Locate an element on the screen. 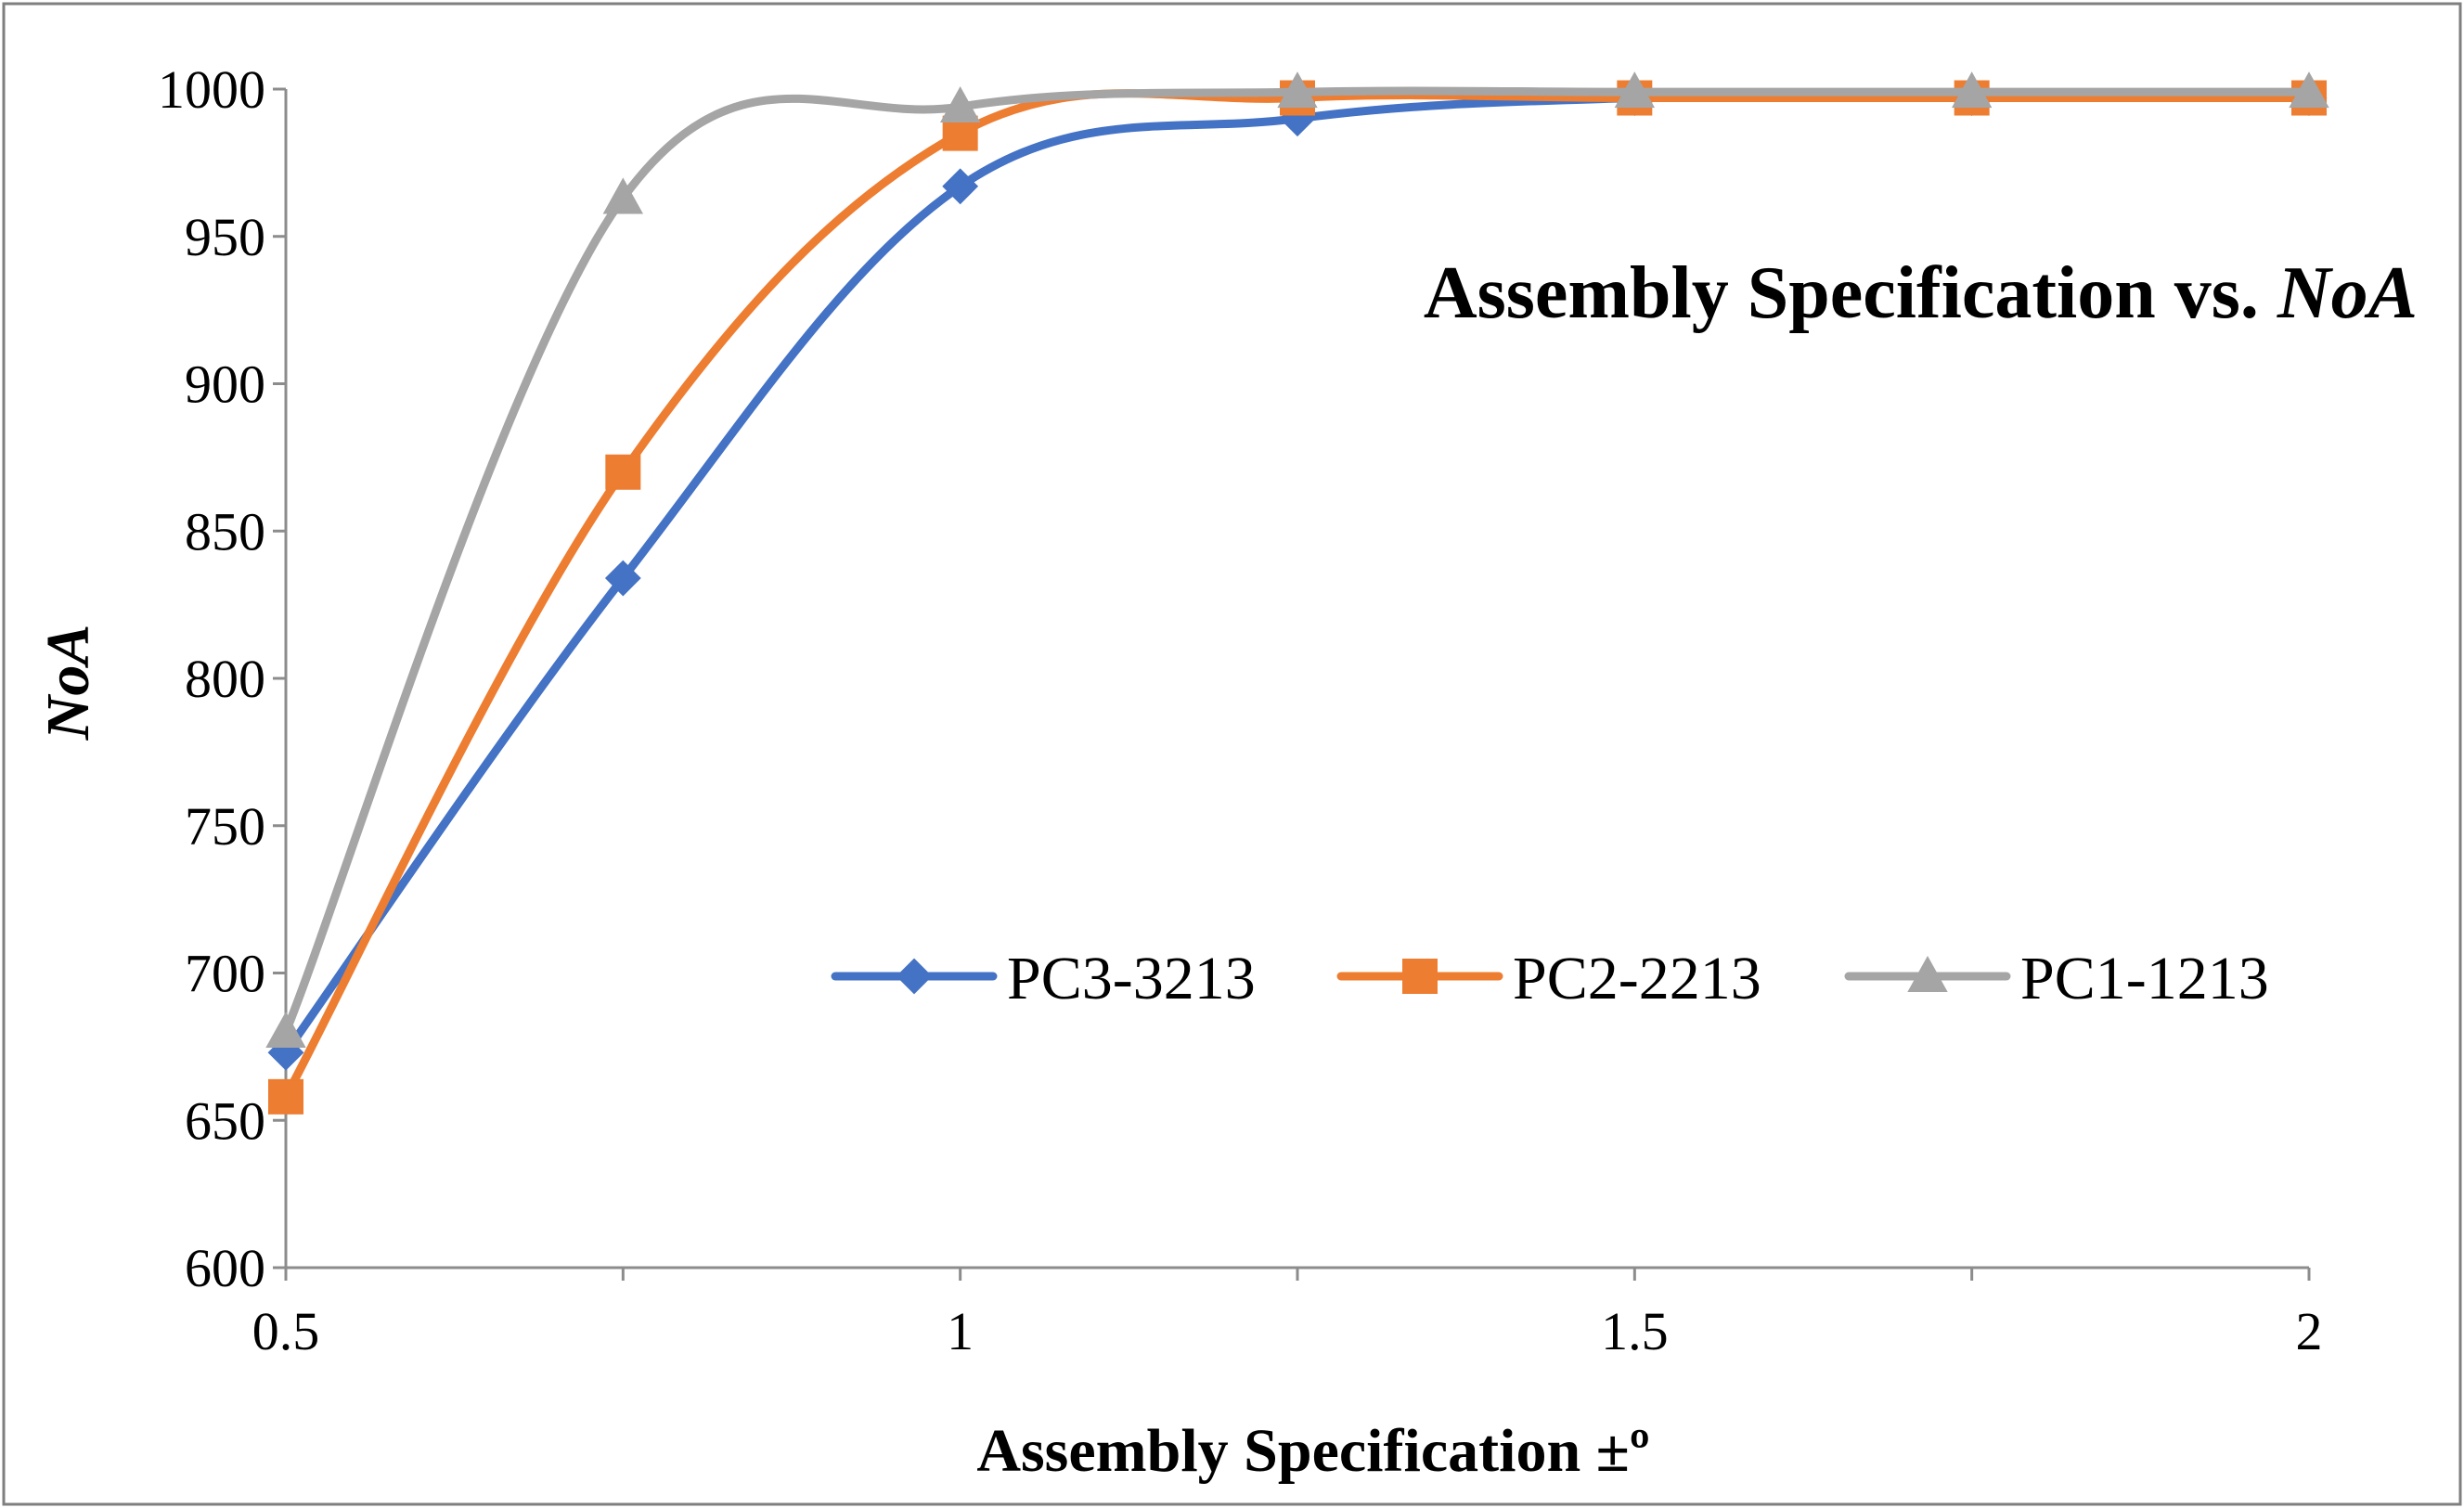 The width and height of the screenshot is (2464, 1508). legend: PC3-3213 PC2-2213 PC1-1213 is located at coordinates (1550, 979).